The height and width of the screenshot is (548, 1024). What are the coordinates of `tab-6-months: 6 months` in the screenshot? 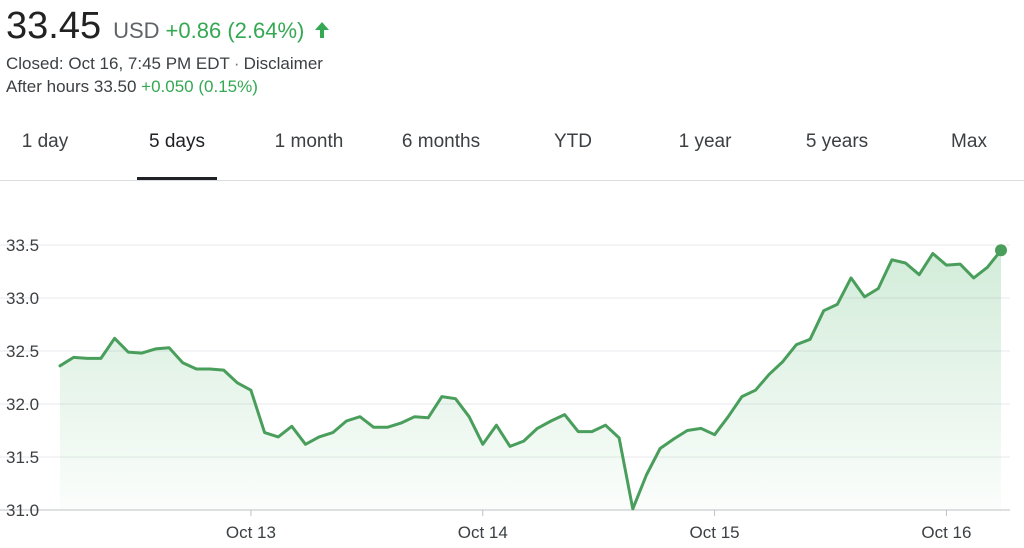 It's located at (441, 141).